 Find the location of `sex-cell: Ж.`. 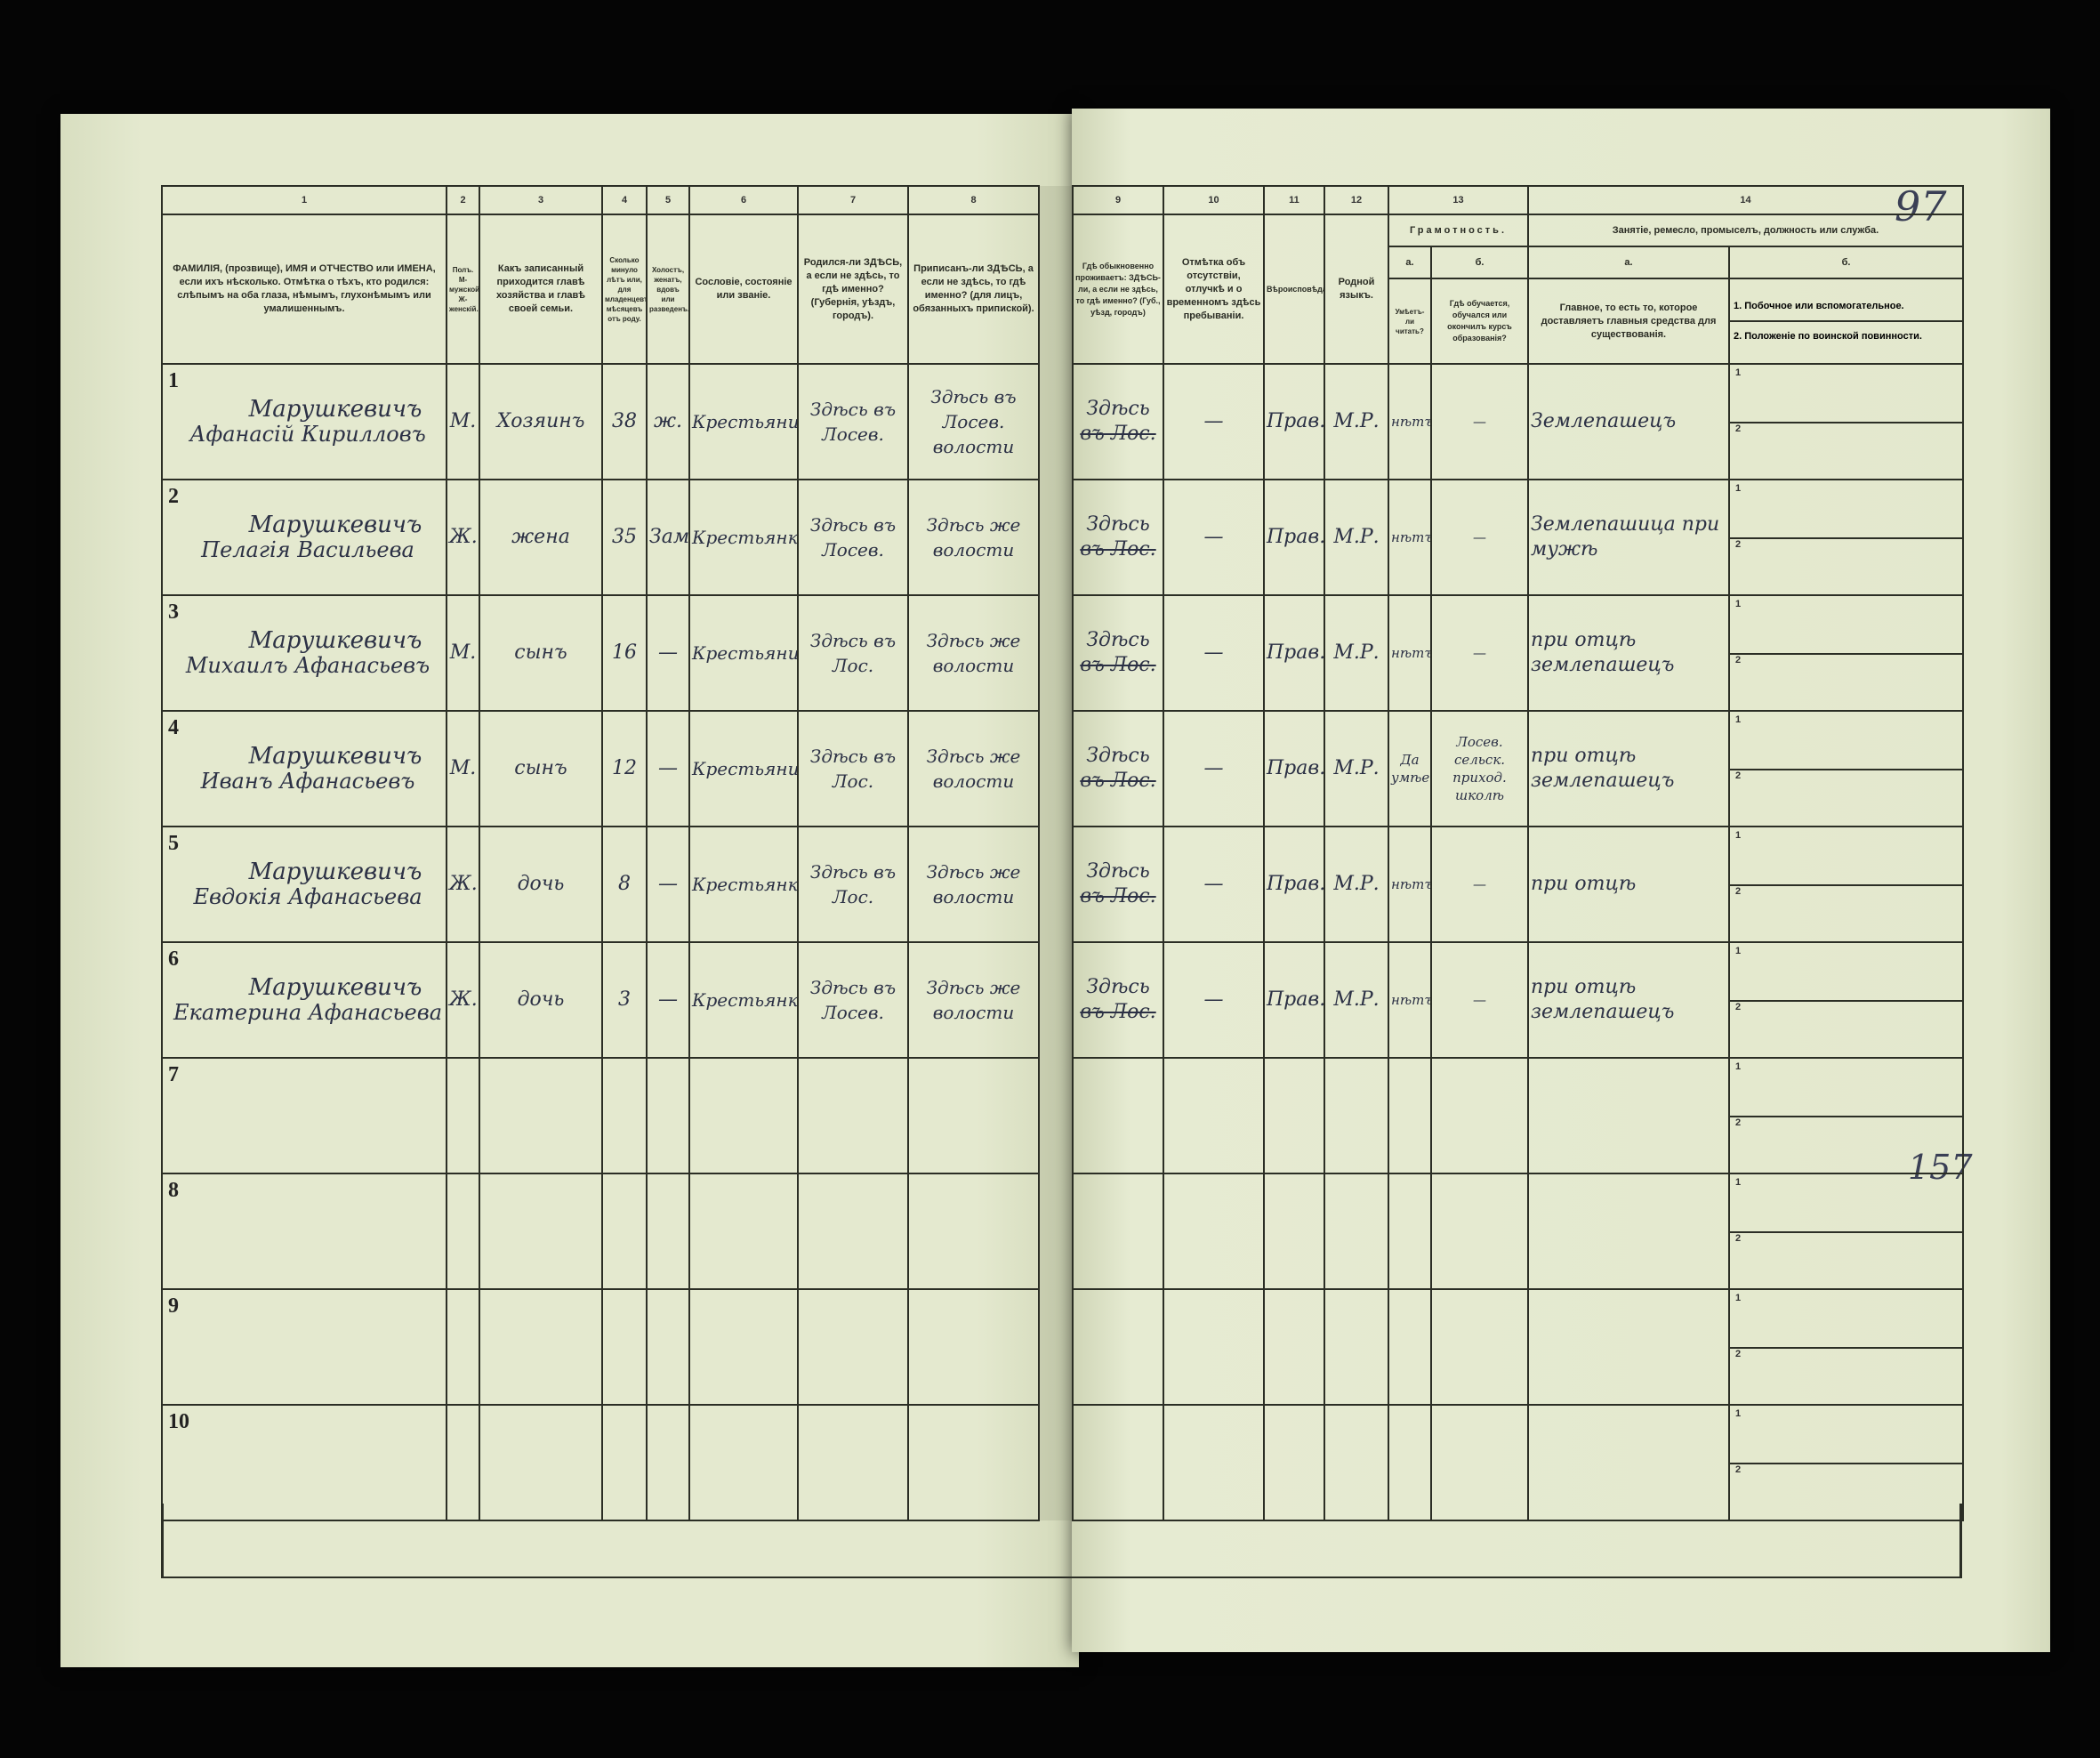

sex-cell: Ж. is located at coordinates (463, 1000).